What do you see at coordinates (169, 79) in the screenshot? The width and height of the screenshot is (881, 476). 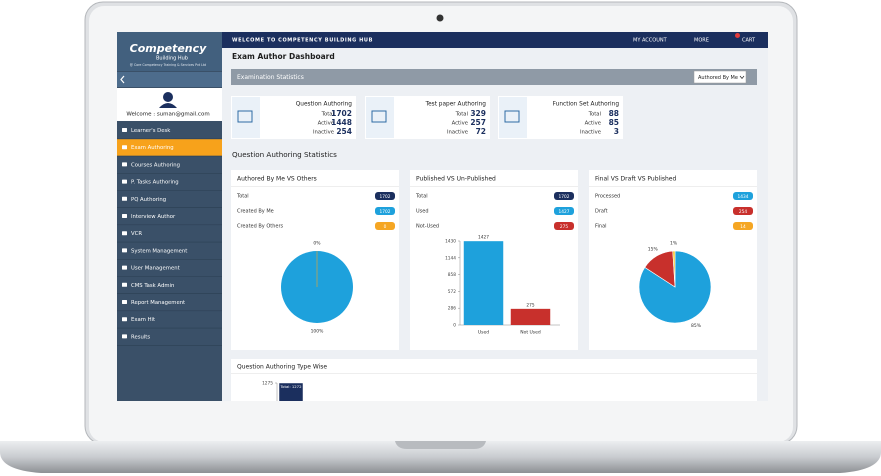 I see `collapse-bar` at bounding box center [169, 79].